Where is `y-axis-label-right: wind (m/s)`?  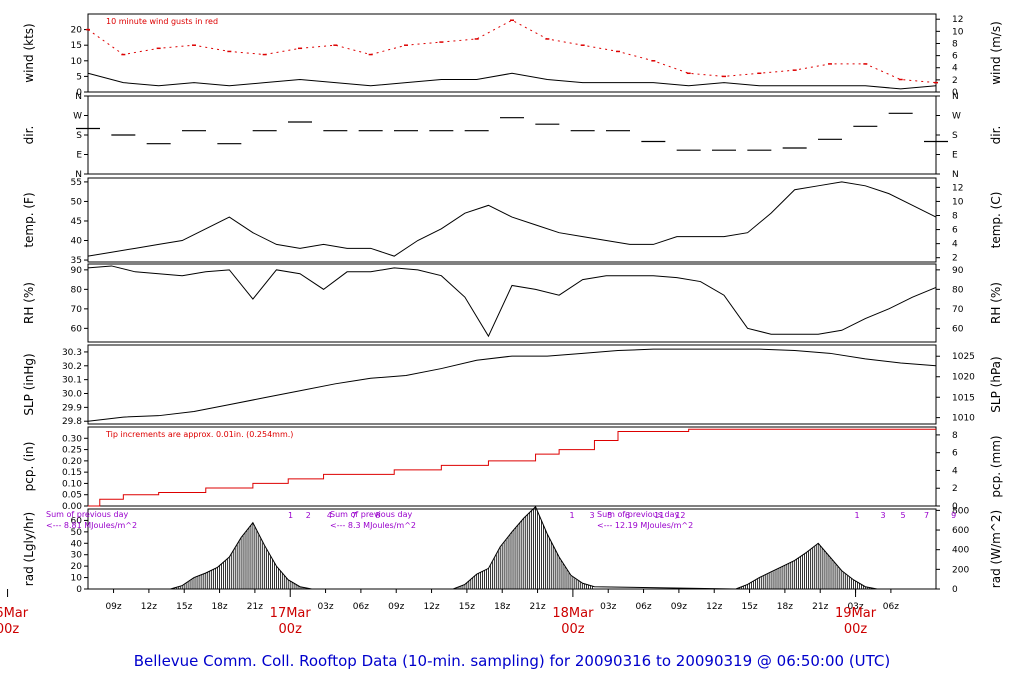 y-axis-label-right: wind (m/s) is located at coordinates (996, 53).